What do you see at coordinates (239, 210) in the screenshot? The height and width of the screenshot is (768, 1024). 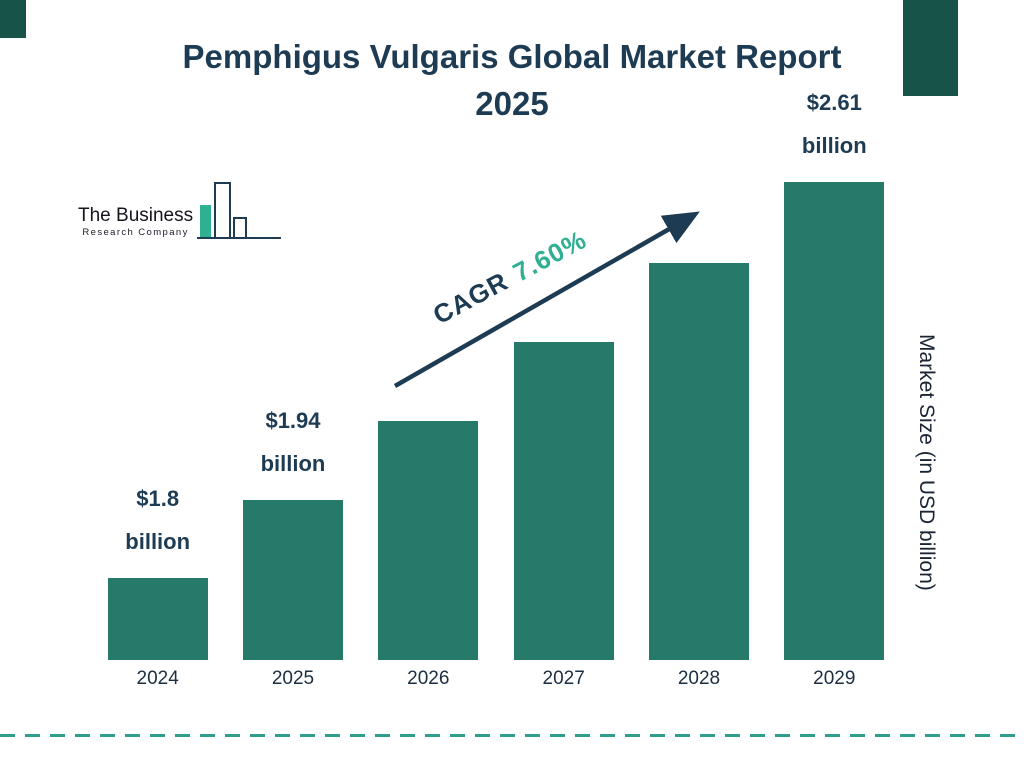 I see `bar-chart-logo-icon` at bounding box center [239, 210].